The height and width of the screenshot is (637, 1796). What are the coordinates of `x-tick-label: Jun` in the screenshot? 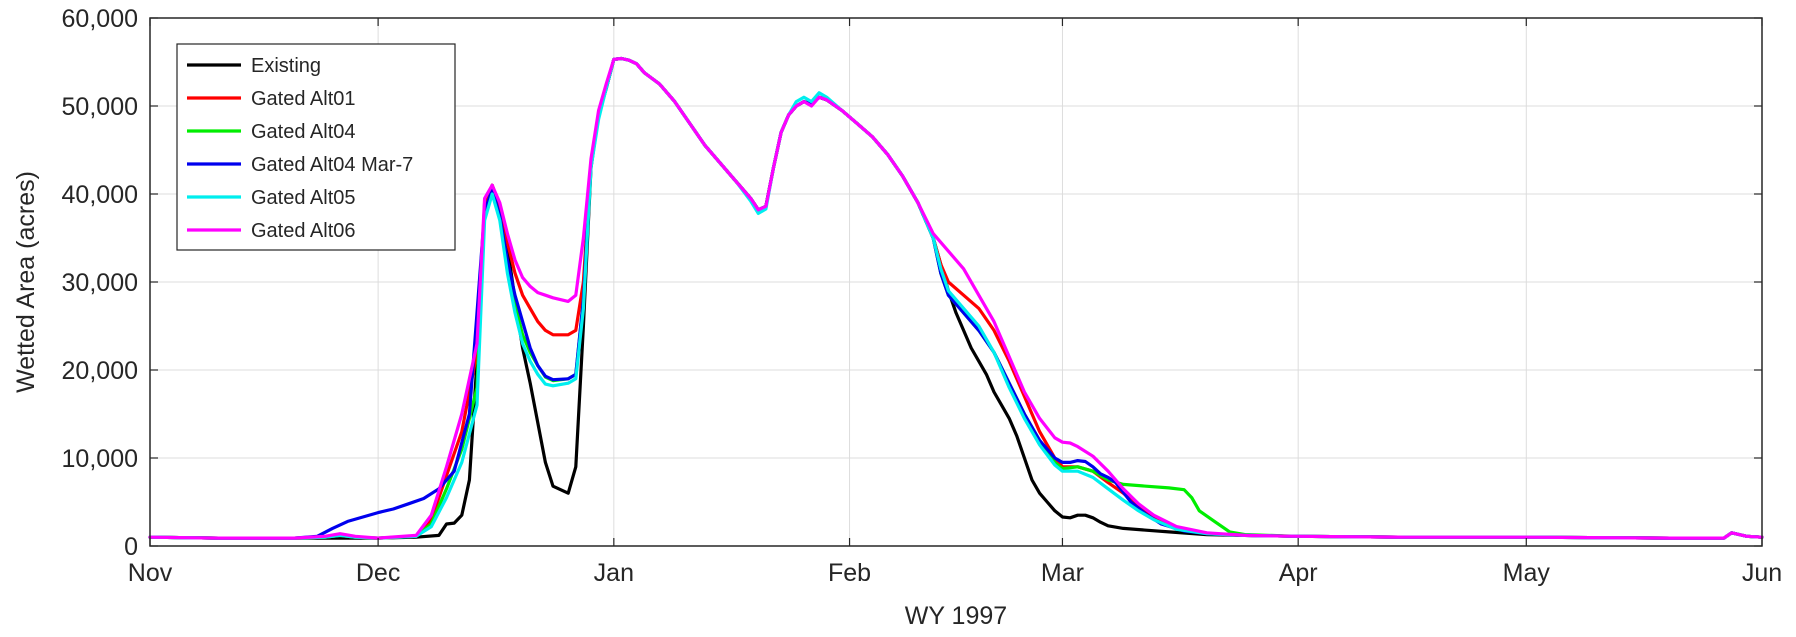 It's located at (1762, 573).